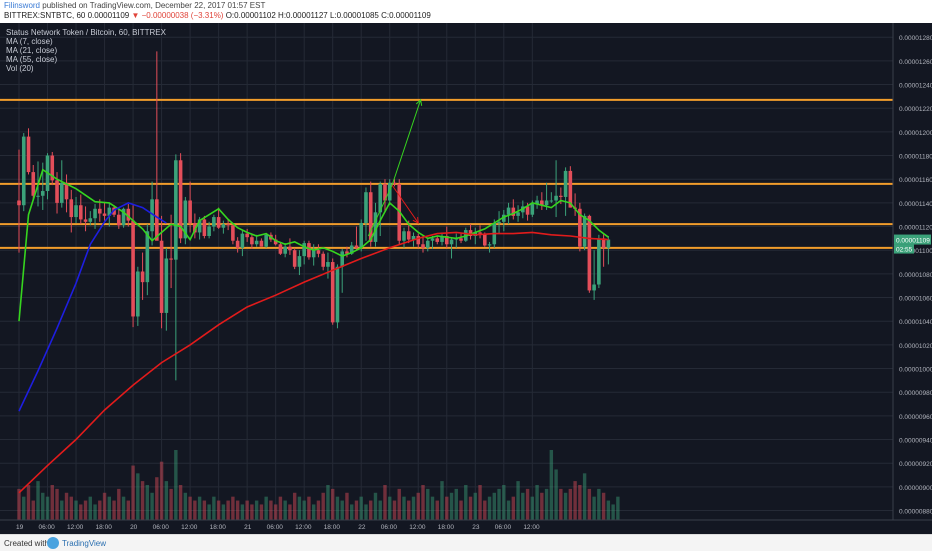 The width and height of the screenshot is (932, 551). I want to click on legend-vol: Vol (20), so click(20, 68).